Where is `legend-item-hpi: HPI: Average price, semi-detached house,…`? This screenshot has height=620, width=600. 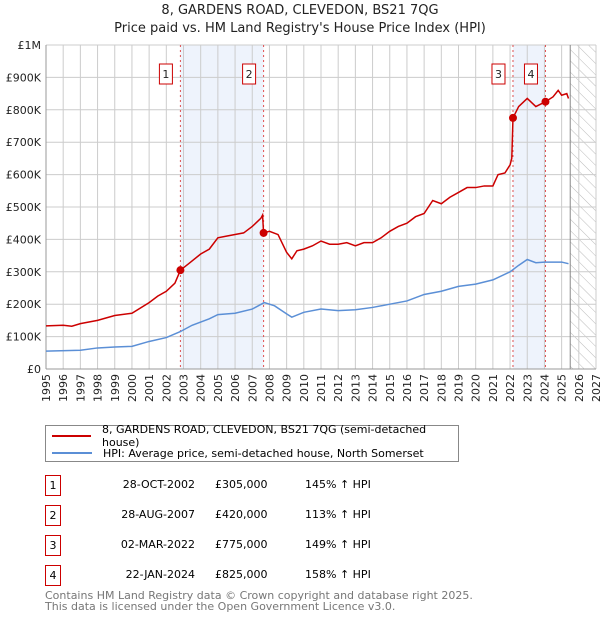 legend-item-hpi: HPI: Average price, semi-detached house,… is located at coordinates (238, 453).